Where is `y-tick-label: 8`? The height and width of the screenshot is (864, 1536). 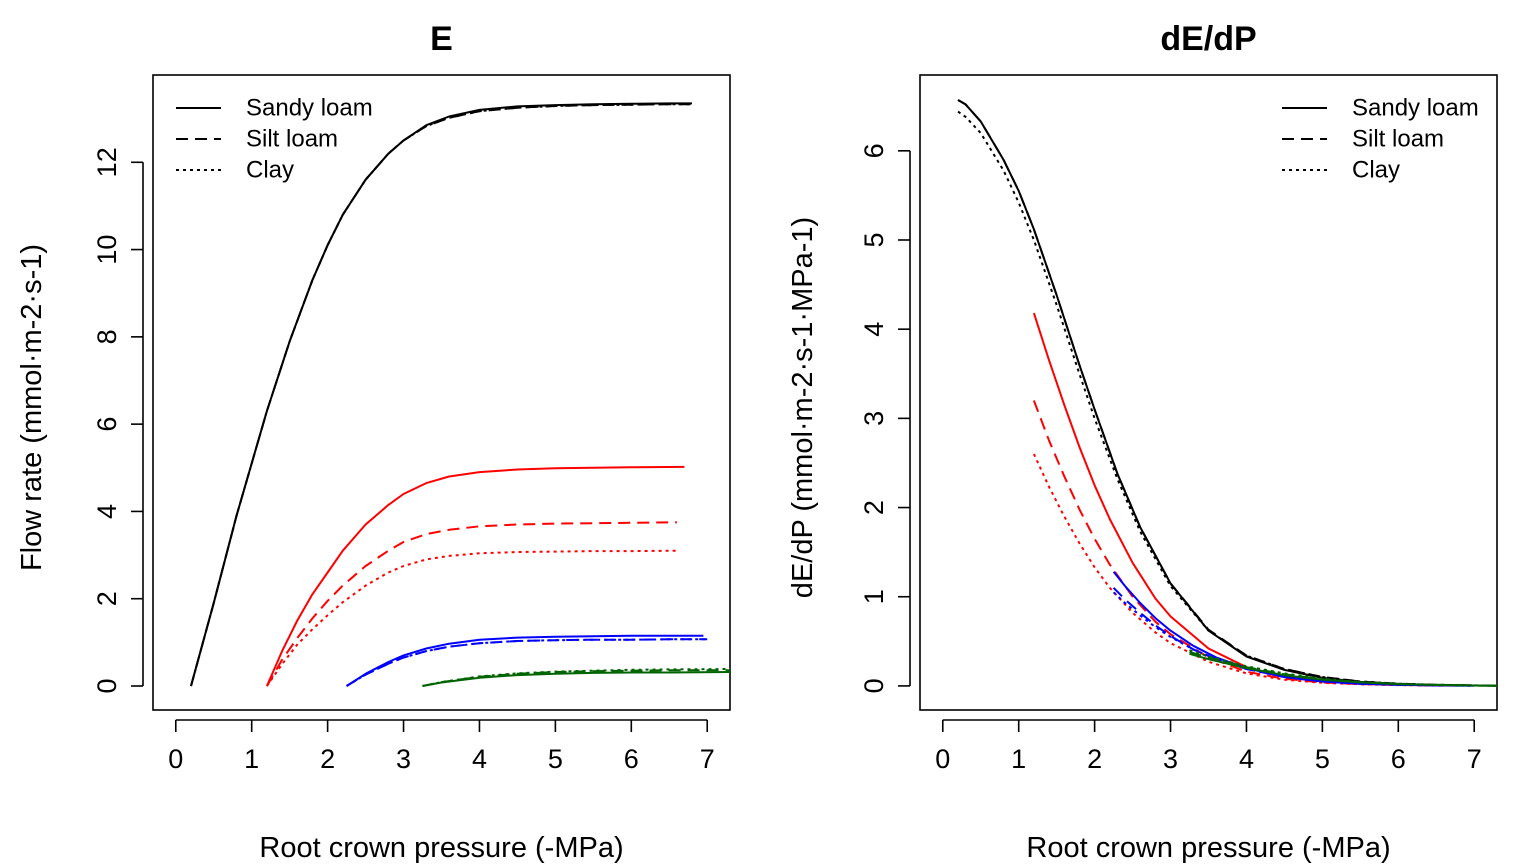 y-tick-label: 8 is located at coordinates (107, 336).